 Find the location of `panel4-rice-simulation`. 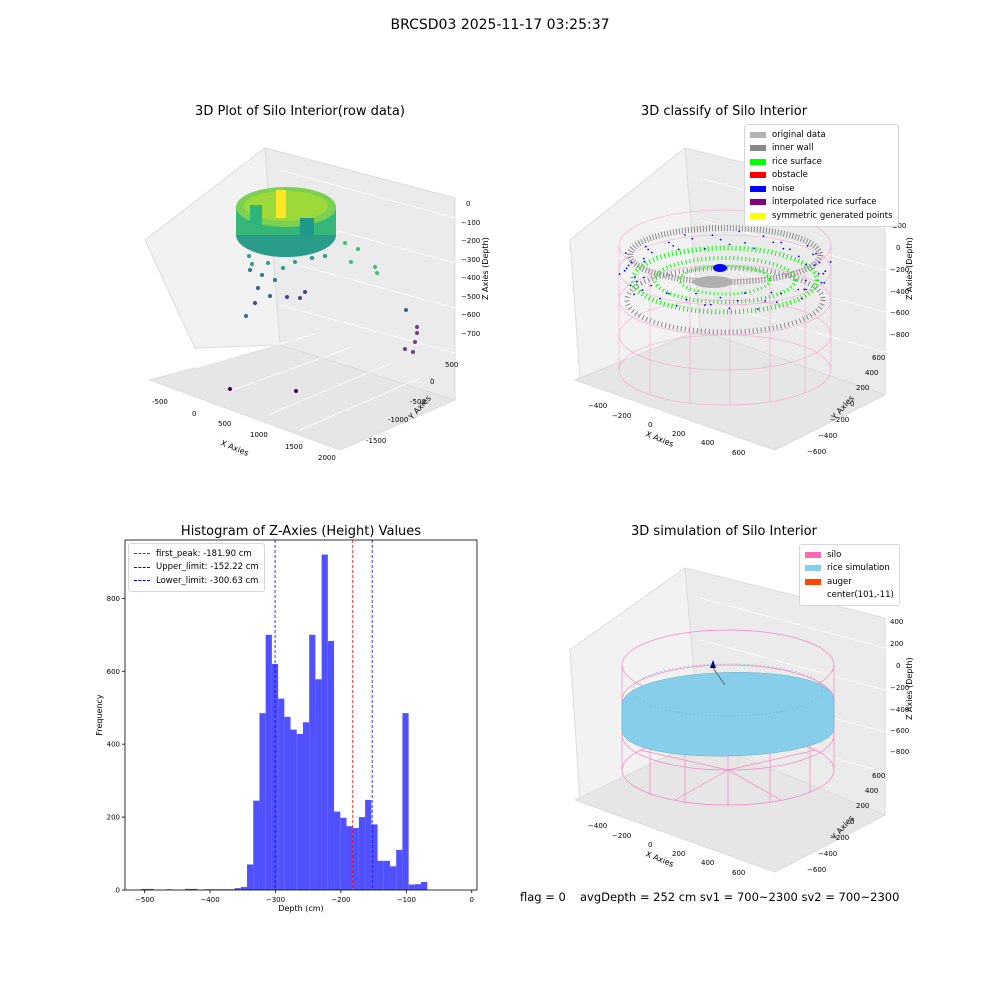

panel4-rice-simulation is located at coordinates (728, 714).